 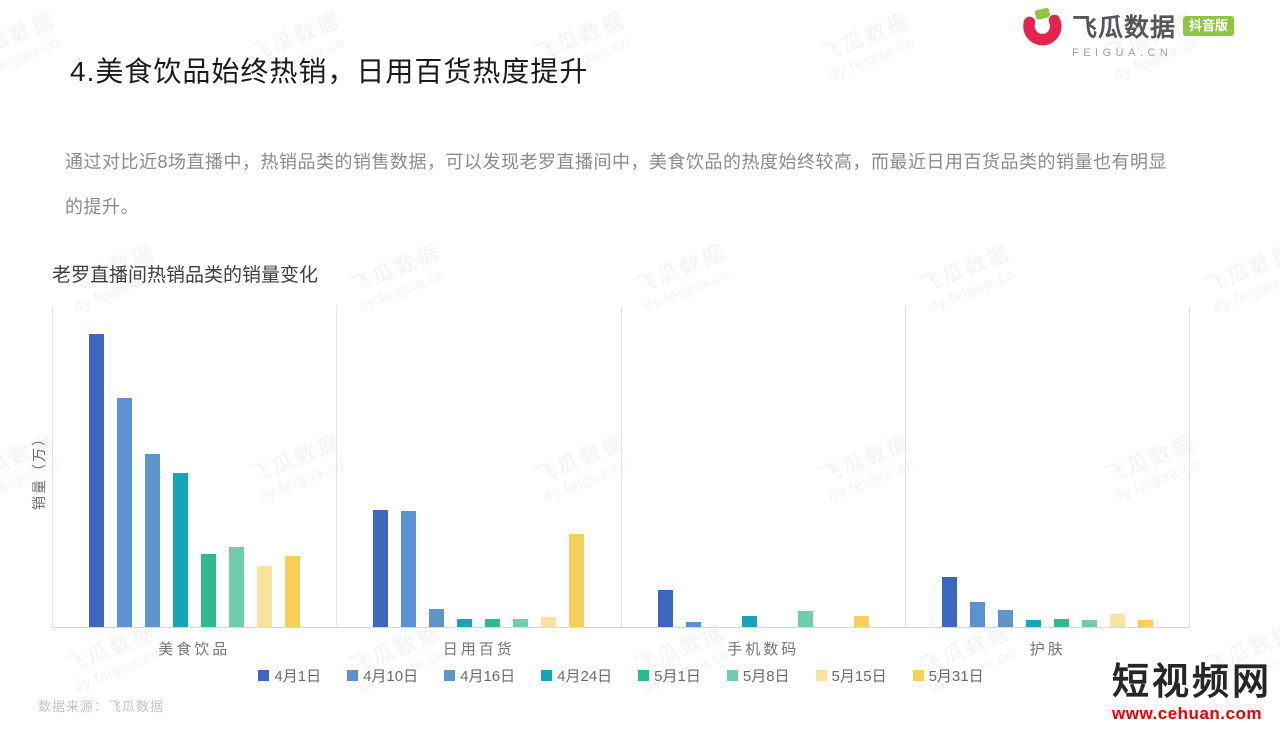 I want to click on bar-5月8日-手机数码, so click(x=805, y=619).